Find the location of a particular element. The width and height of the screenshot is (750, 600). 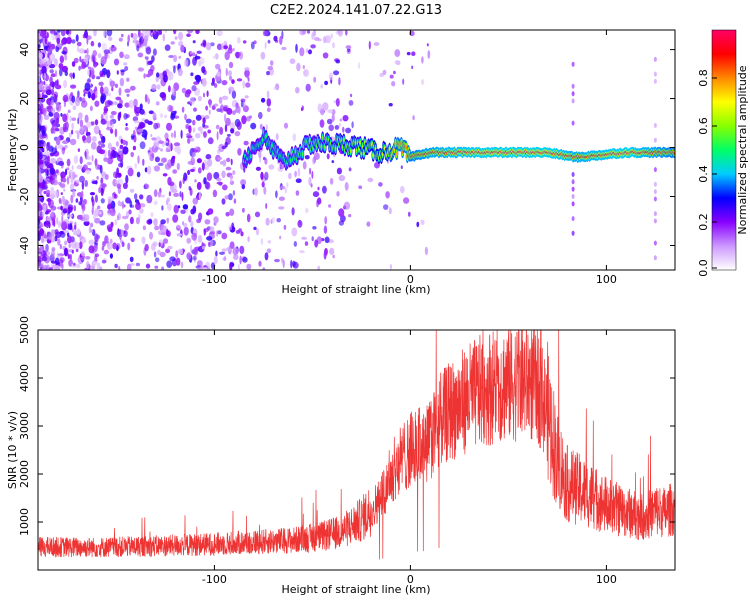

streak-speck is located at coordinates (655, 199).